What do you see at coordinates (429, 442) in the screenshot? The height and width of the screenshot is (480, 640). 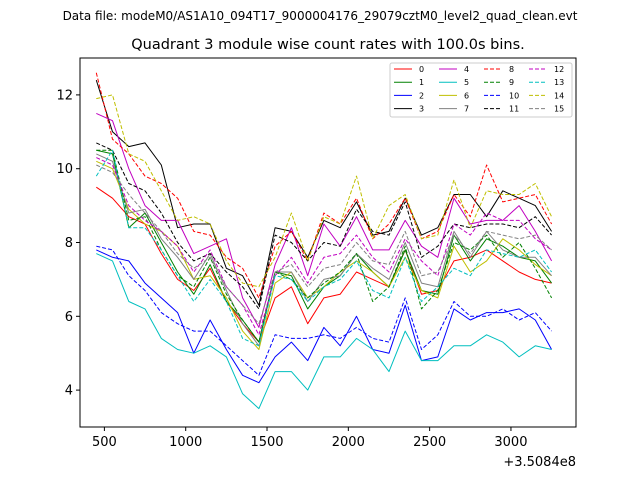 I see `x-tick-label: 2500` at bounding box center [429, 442].